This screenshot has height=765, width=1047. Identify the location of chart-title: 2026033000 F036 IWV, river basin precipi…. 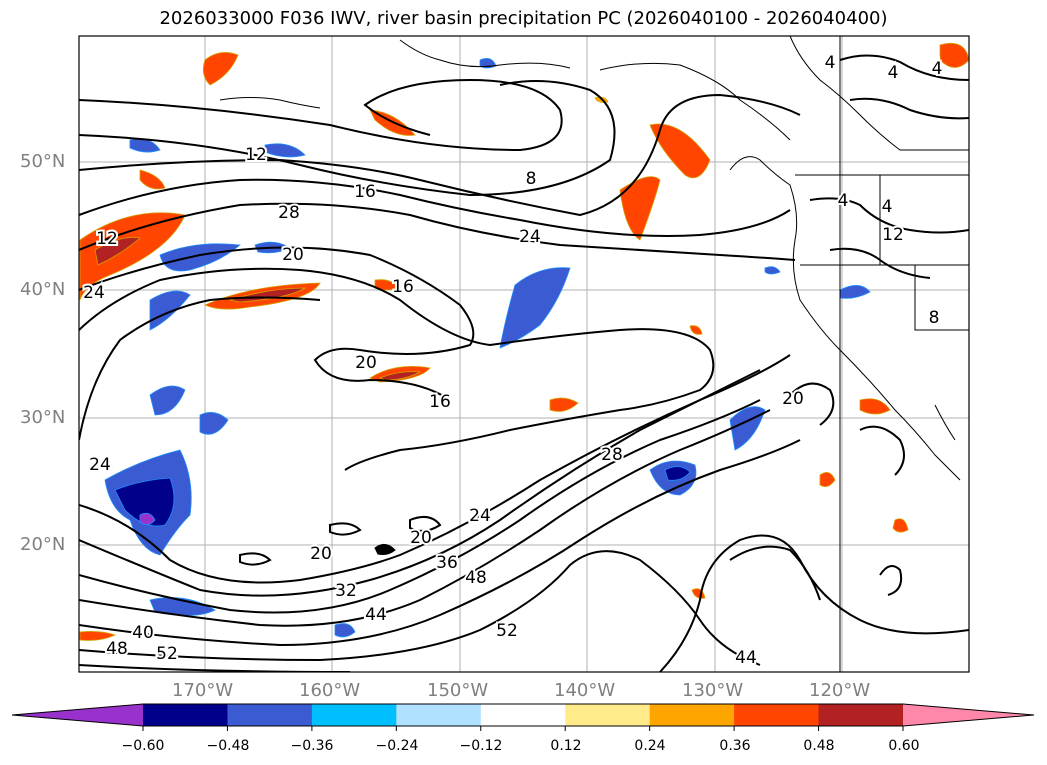
(523, 18).